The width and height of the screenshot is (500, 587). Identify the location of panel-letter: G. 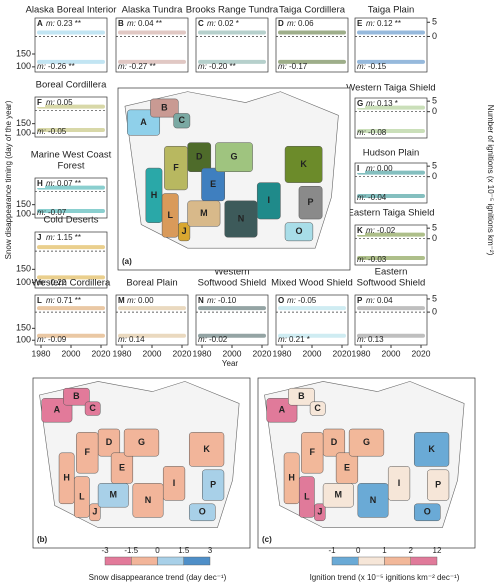
(360, 103).